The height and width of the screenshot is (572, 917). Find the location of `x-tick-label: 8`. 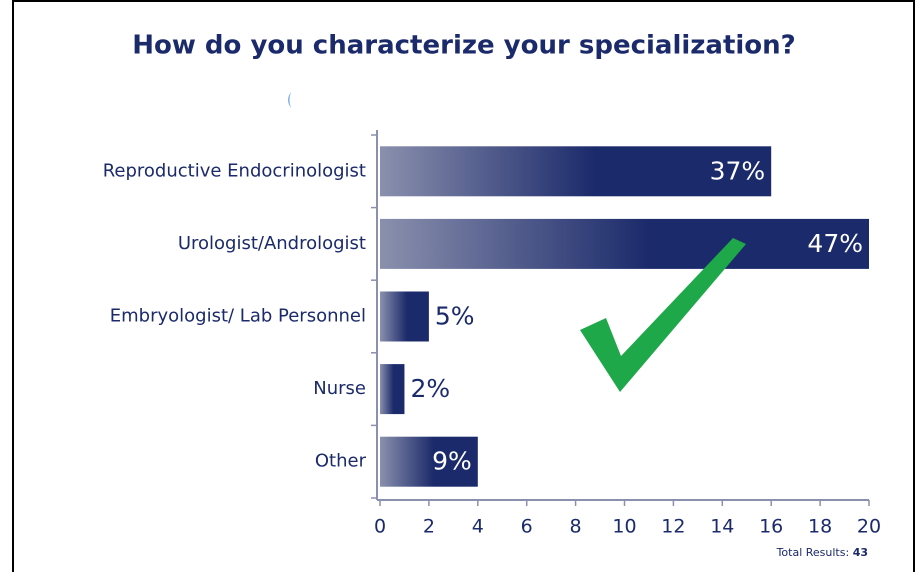

x-tick-label: 8 is located at coordinates (576, 527).